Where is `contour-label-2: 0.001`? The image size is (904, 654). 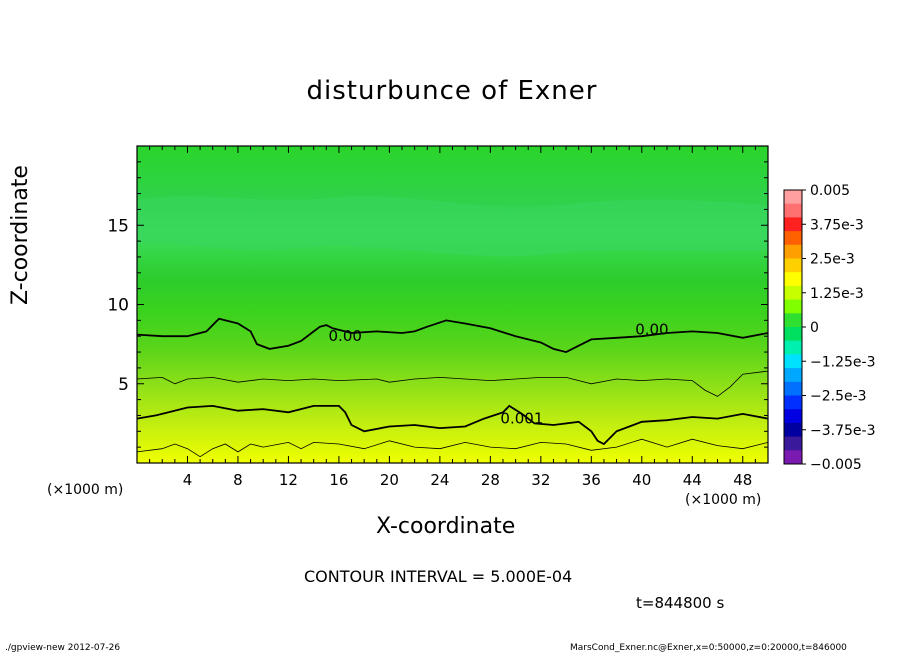 contour-label-2: 0.001 is located at coordinates (521, 418).